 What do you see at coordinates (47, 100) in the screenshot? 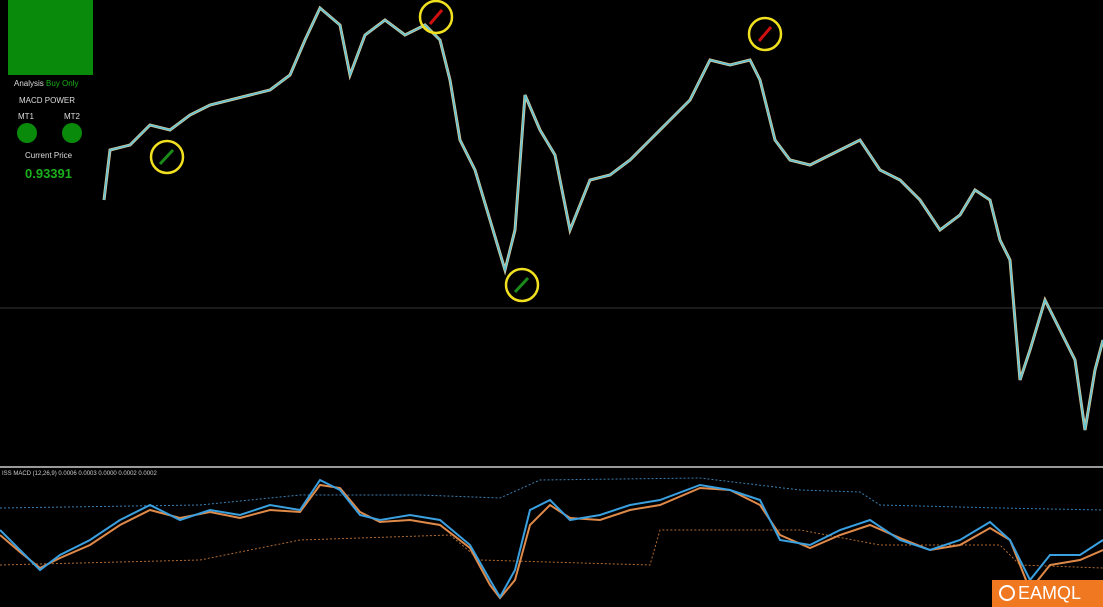
I see `panel-title: MACD POWER` at bounding box center [47, 100].